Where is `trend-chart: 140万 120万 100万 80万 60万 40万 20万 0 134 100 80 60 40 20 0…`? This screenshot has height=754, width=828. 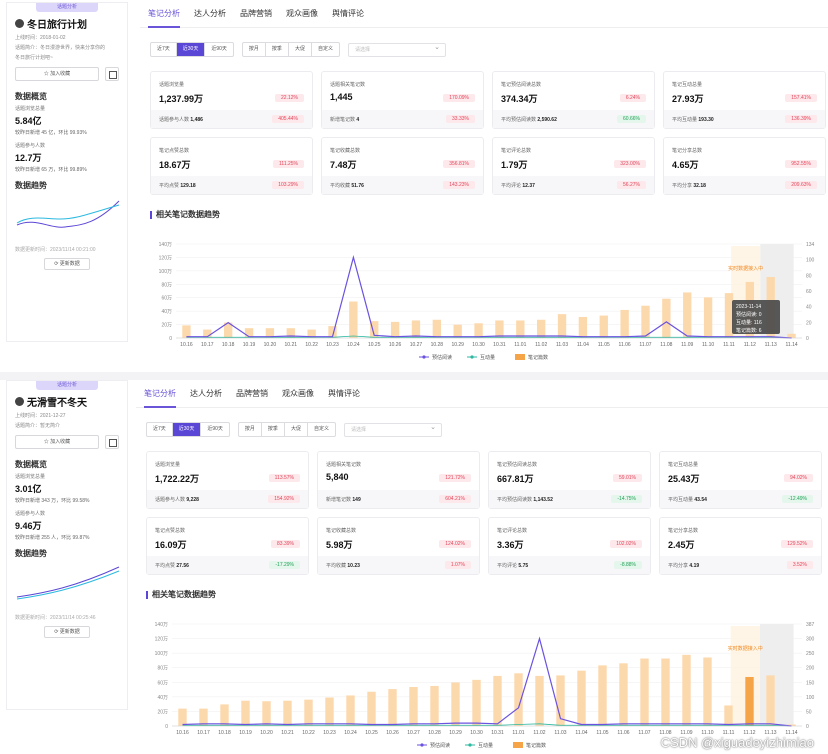 trend-chart: 140万 120万 100万 80万 60万 40万 20万 0 134 100 80 60 40 20 0… is located at coordinates (484, 301).